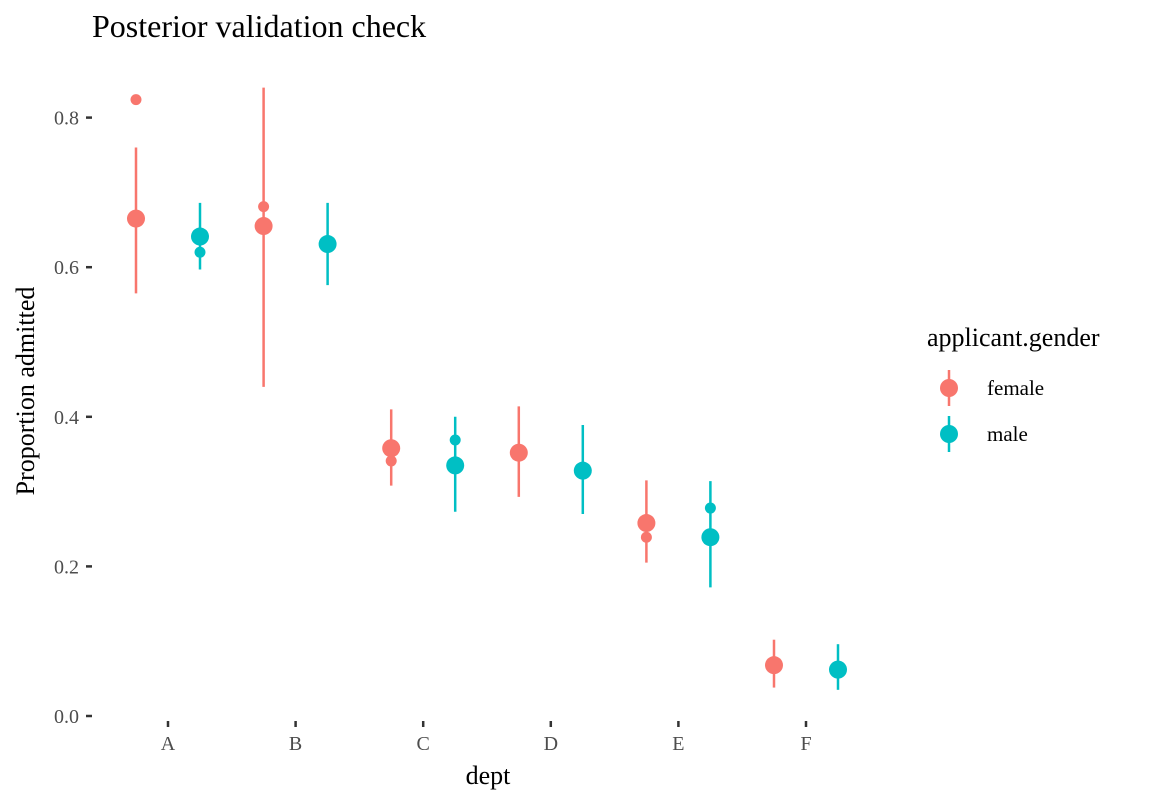 The width and height of the screenshot is (1152, 806). Describe the element at coordinates (66, 567) in the screenshot. I see `y-tick-label: 0.2` at that location.